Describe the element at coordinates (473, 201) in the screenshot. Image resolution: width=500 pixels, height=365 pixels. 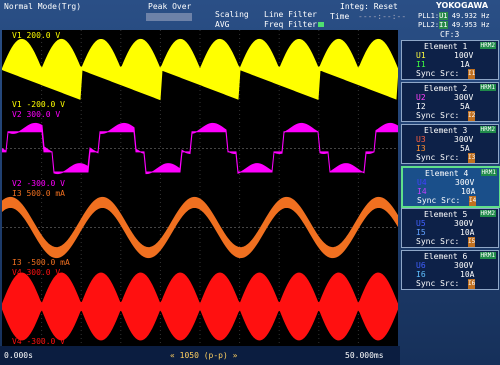
I see `element-sync-src: I4` at that location.